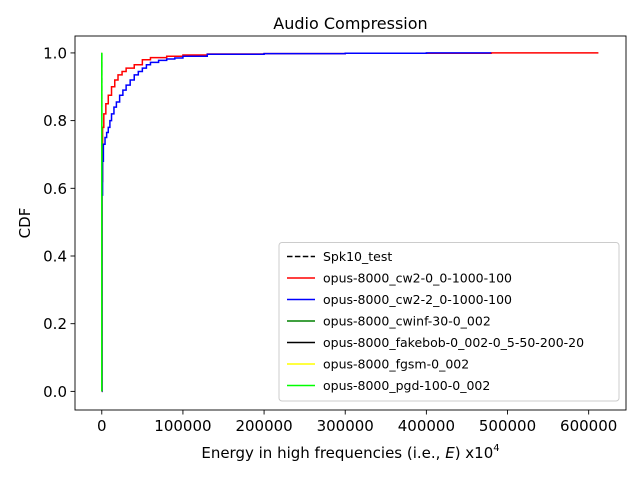 The height and width of the screenshot is (480, 640). What do you see at coordinates (450, 453) in the screenshot?
I see `x-axis-label-italic: E` at bounding box center [450, 453].